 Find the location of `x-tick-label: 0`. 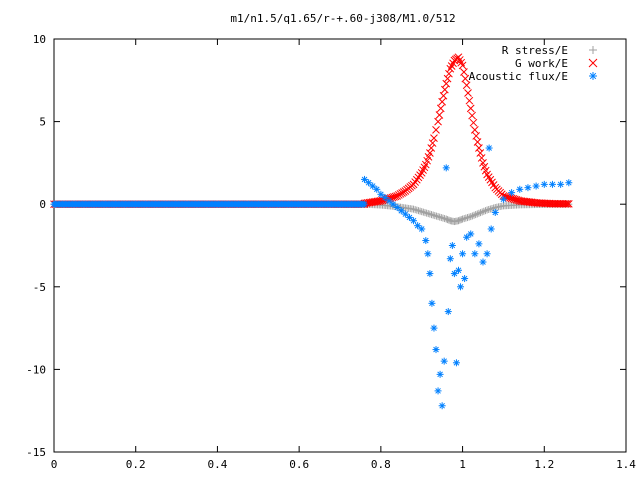

x-tick-label: 0 is located at coordinates (54, 464).